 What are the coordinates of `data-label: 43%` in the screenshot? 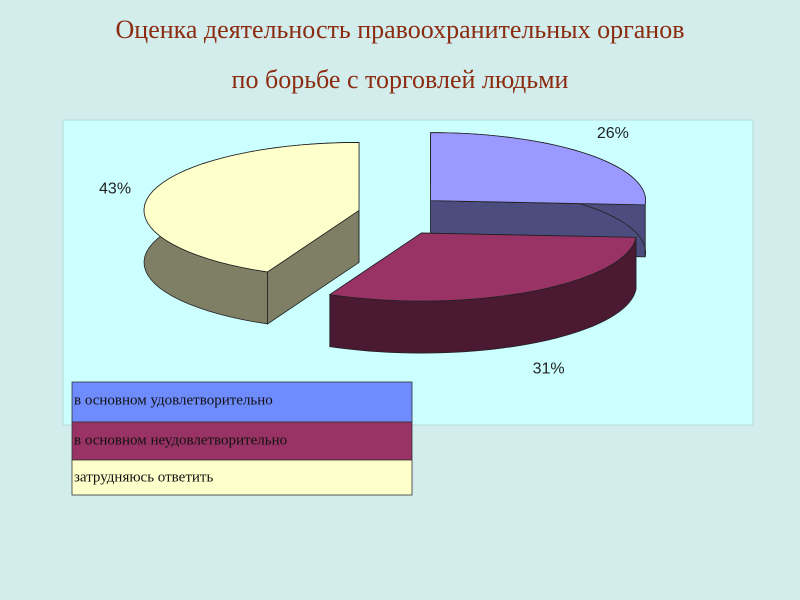 It's located at (115, 188).